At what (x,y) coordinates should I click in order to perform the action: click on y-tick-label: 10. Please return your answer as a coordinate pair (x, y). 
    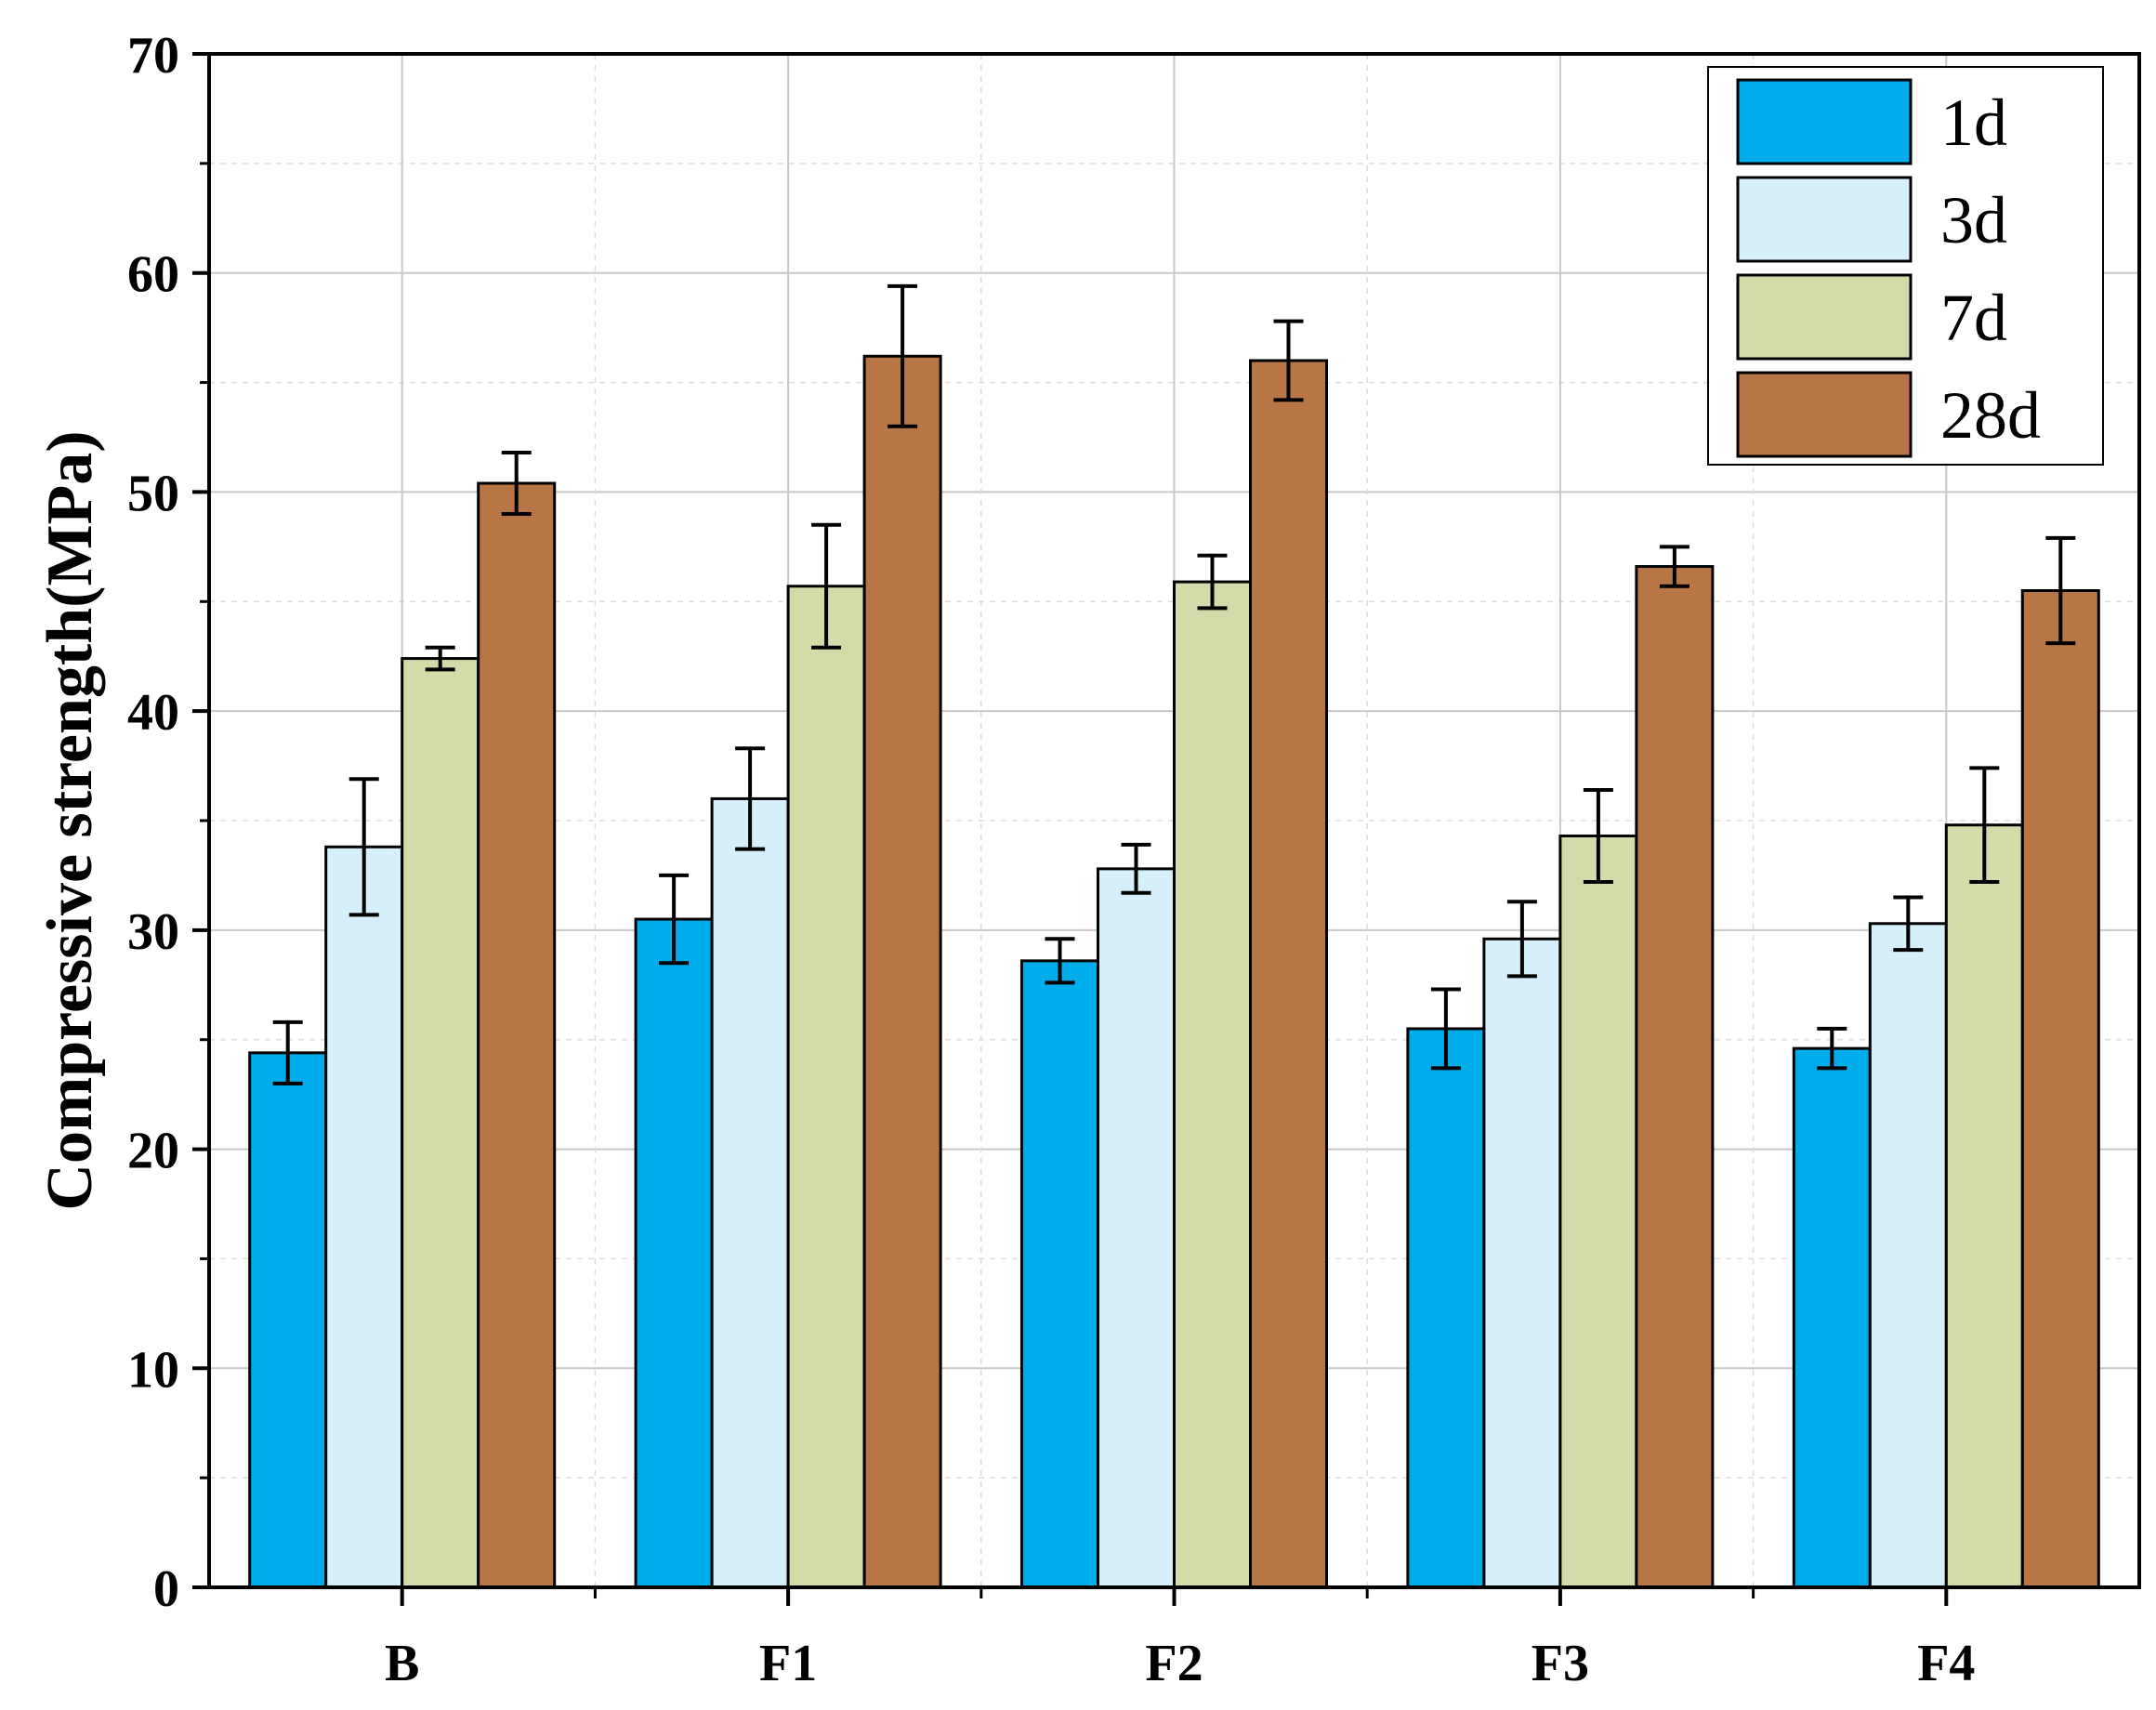
    Looking at the image, I should click on (153, 1370).